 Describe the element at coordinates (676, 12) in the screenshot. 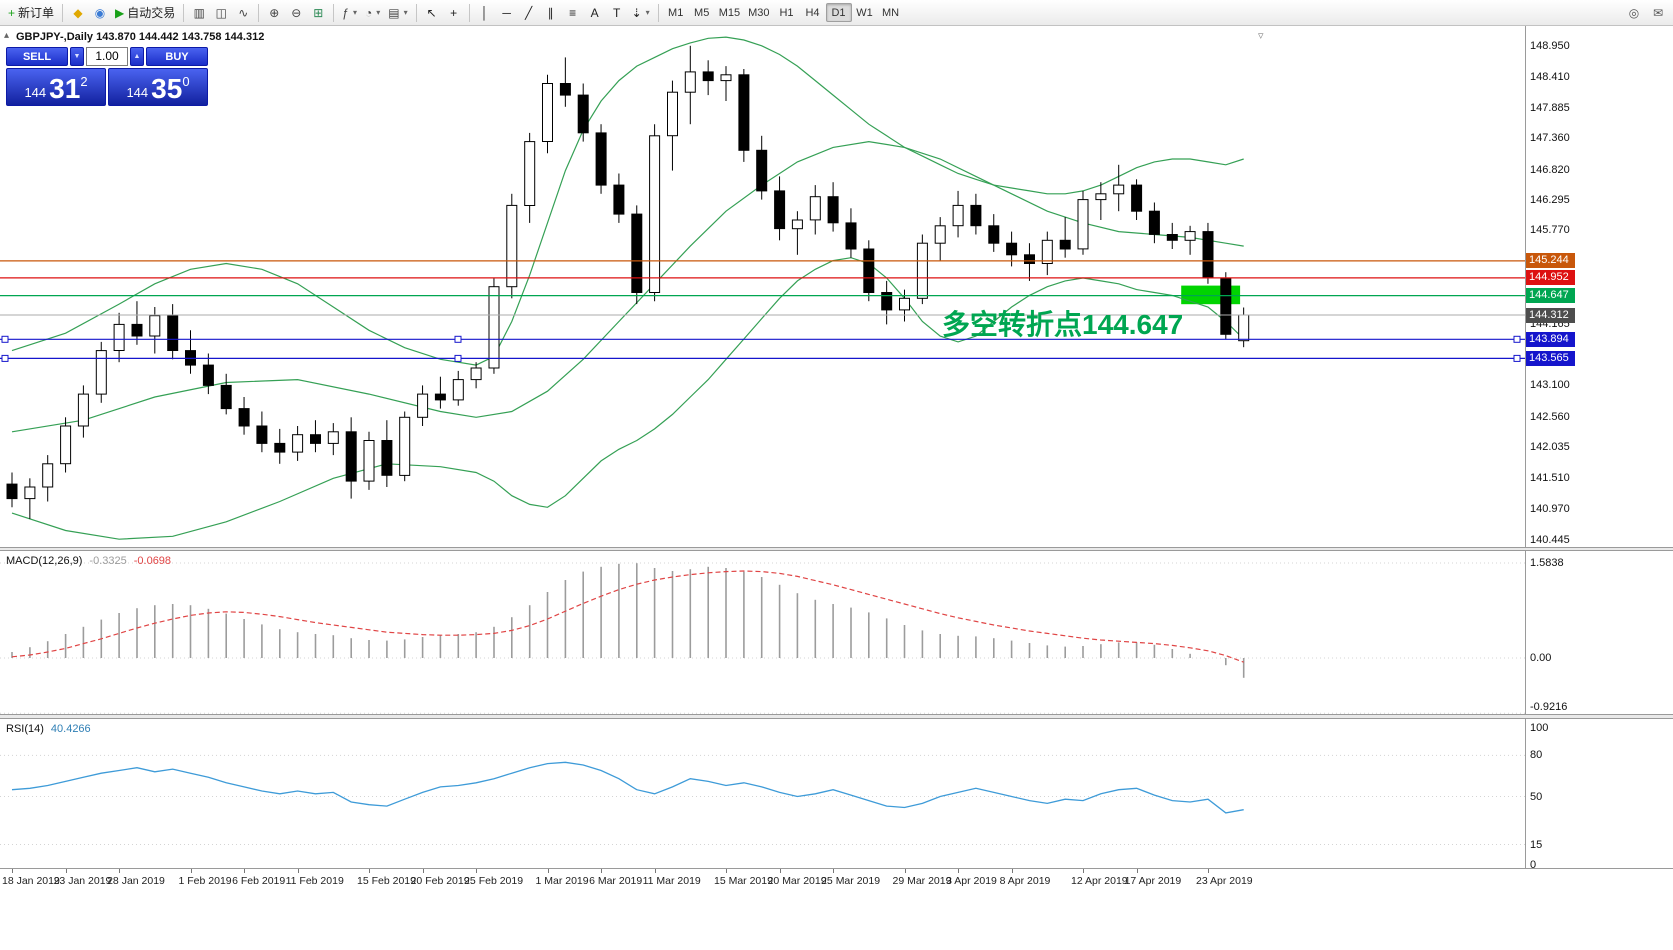

I see `timeframe-m1: M1` at that location.